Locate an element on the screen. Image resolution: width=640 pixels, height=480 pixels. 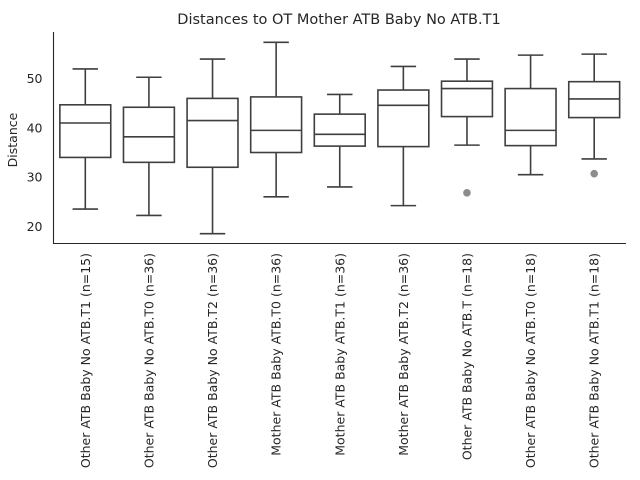
y-axis-label: Distance is located at coordinates (12, 139).